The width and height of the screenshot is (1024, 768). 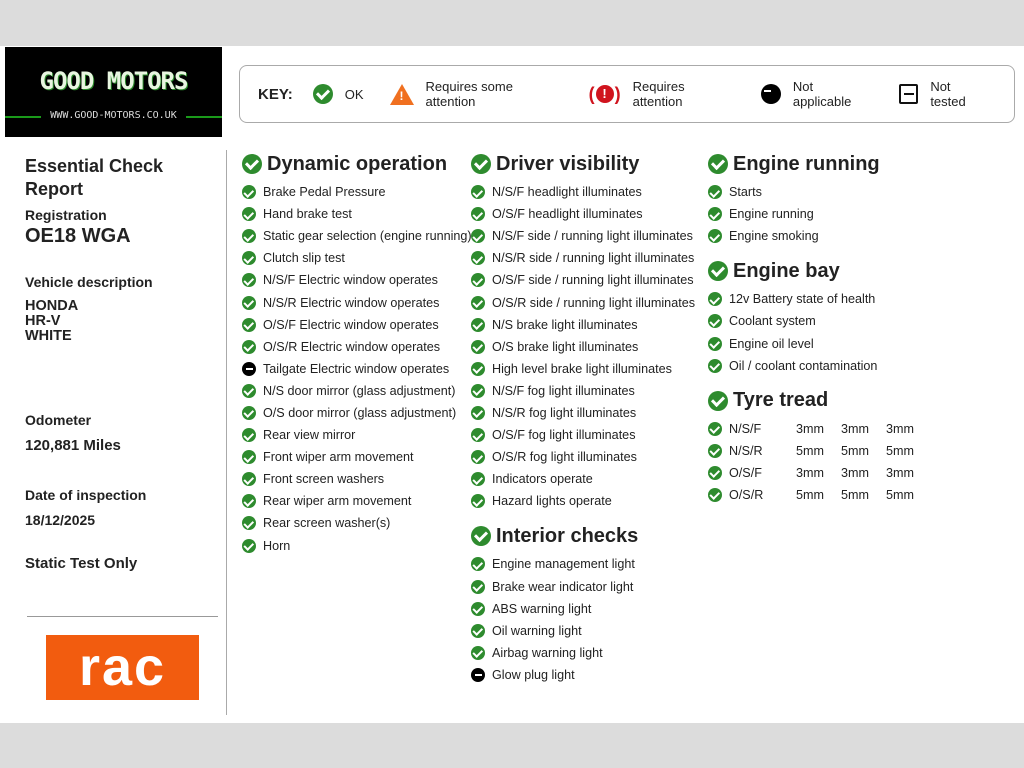 I want to click on key-text: Requires attention, so click(x=658, y=94).